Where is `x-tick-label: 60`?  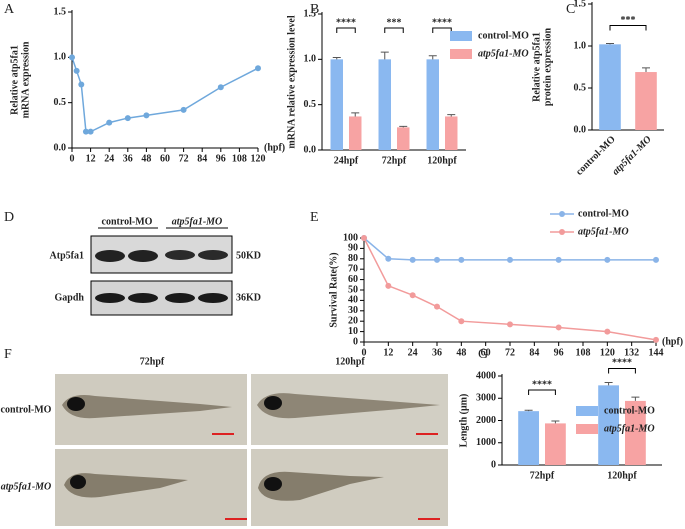 x-tick-label: 60 is located at coordinates (486, 352).